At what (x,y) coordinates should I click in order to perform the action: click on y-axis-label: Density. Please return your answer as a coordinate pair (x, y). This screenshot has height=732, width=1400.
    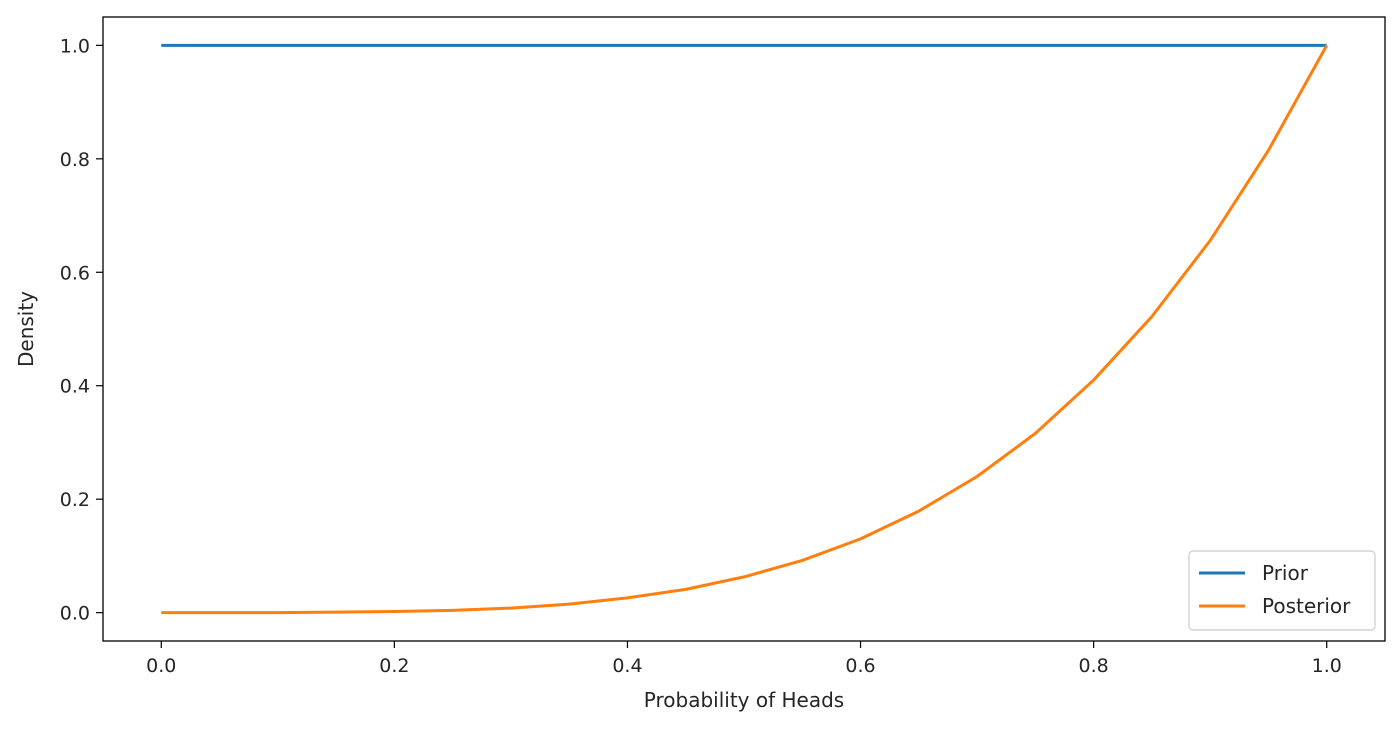
    Looking at the image, I should click on (26, 329).